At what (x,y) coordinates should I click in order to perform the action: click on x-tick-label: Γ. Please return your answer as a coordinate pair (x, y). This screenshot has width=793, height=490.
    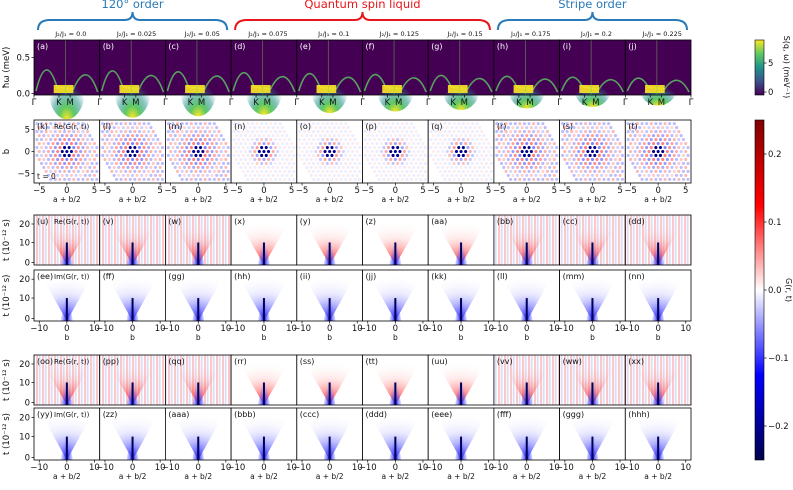
    Looking at the image, I should click on (296, 103).